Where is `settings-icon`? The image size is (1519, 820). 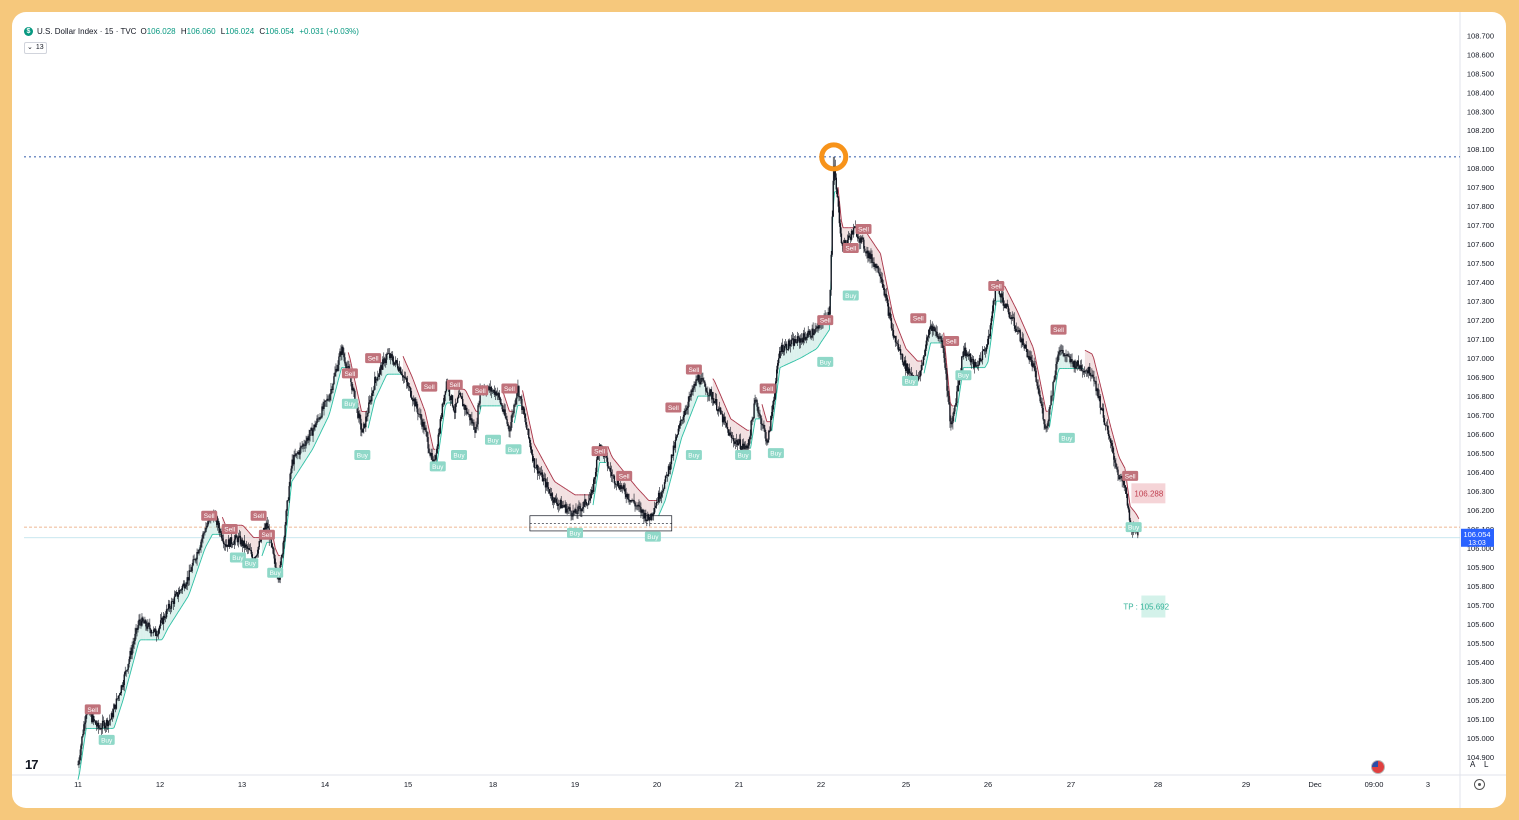
settings-icon is located at coordinates (1479, 784).